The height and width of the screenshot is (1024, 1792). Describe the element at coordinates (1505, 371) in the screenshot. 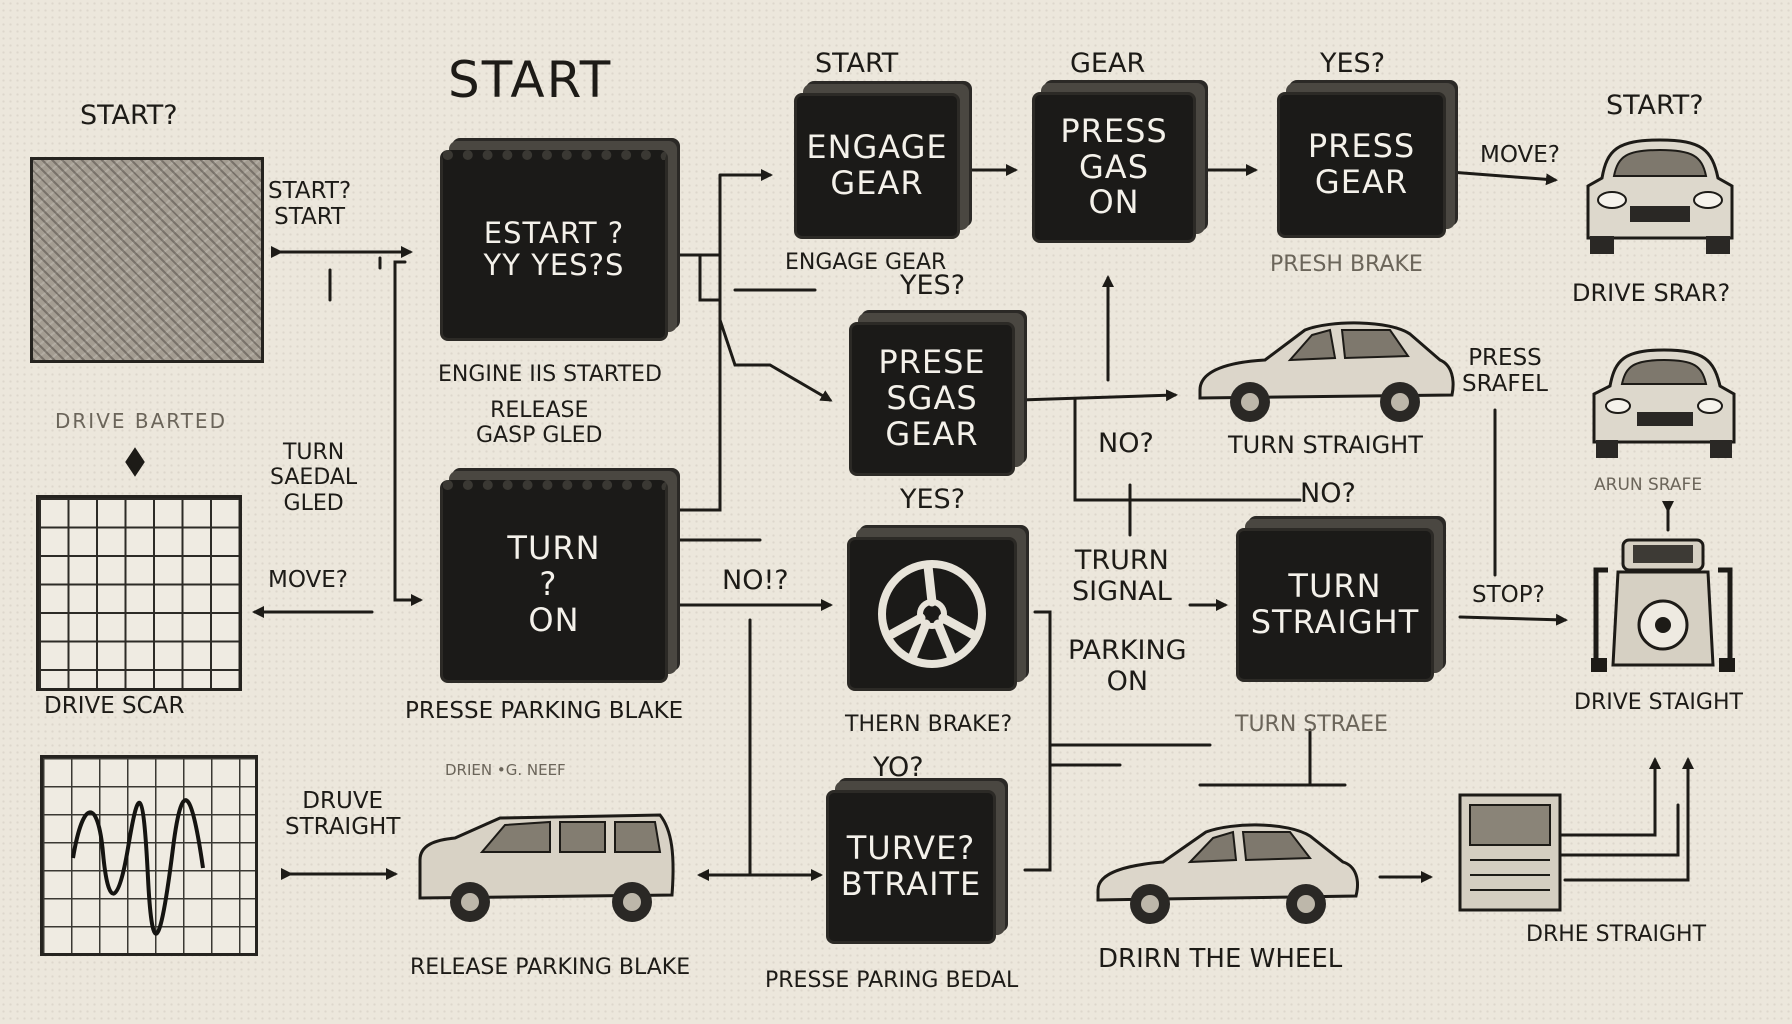

I see `label-press-srafel: PRESS SRAFEL` at that location.